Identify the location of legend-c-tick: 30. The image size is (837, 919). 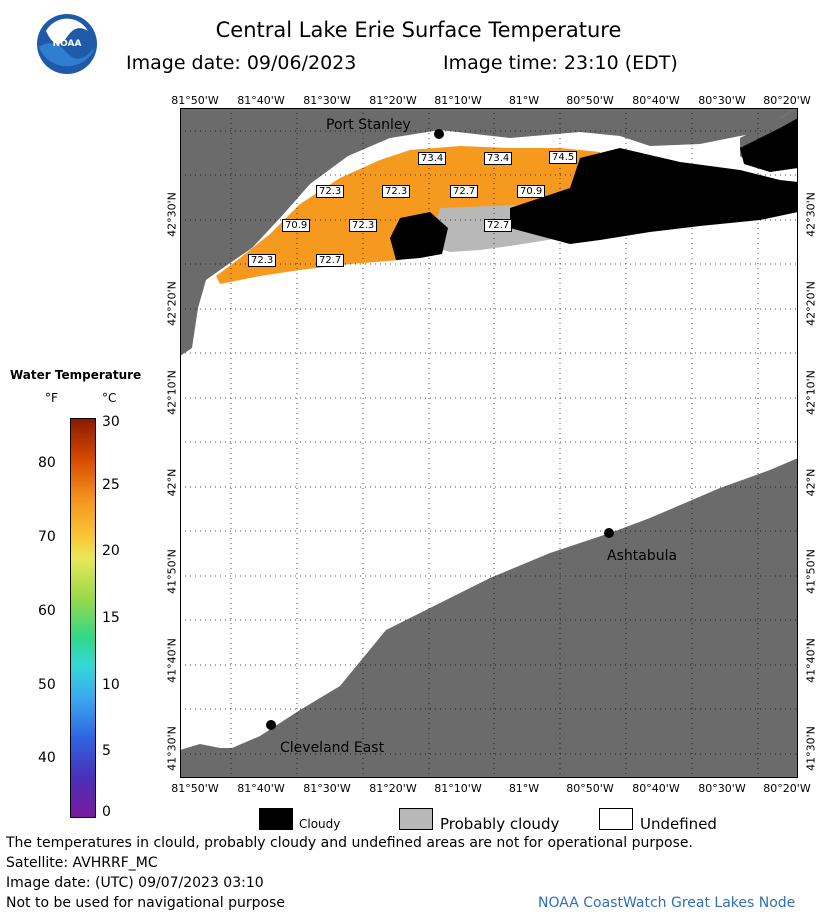
(111, 422).